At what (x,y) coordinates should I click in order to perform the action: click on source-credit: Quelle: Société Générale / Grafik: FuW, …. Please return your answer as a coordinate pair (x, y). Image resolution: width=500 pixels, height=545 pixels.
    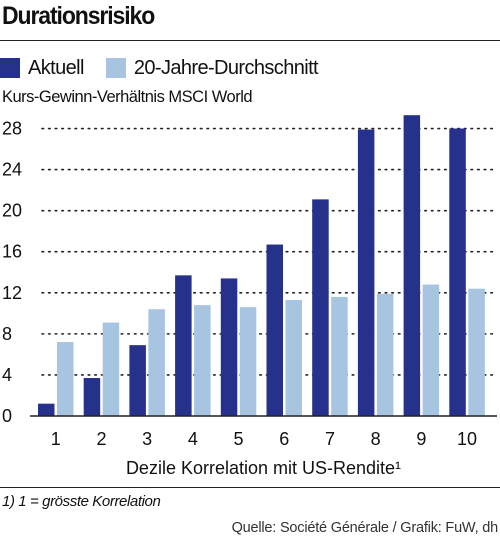
    Looking at the image, I should click on (365, 528).